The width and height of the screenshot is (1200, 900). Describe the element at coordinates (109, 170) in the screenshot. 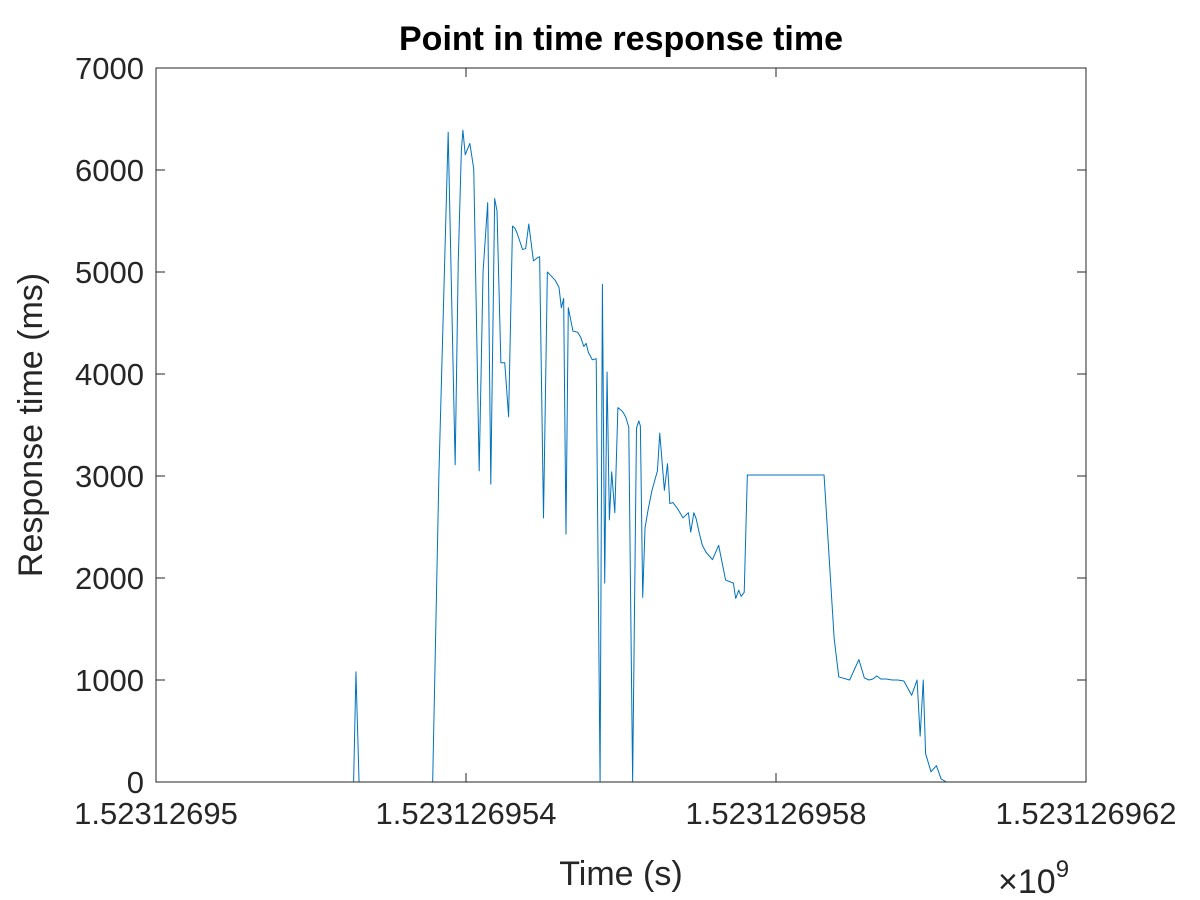

I see `y-tick-label: 6000` at that location.